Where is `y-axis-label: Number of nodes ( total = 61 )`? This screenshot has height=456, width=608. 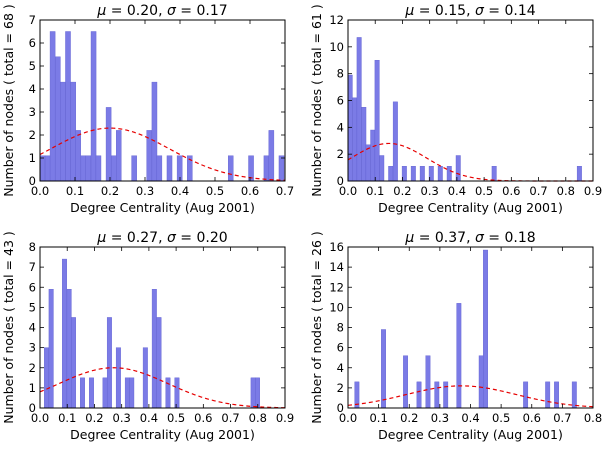 y-axis-label: Number of nodes ( total = 61 ) is located at coordinates (316, 100).